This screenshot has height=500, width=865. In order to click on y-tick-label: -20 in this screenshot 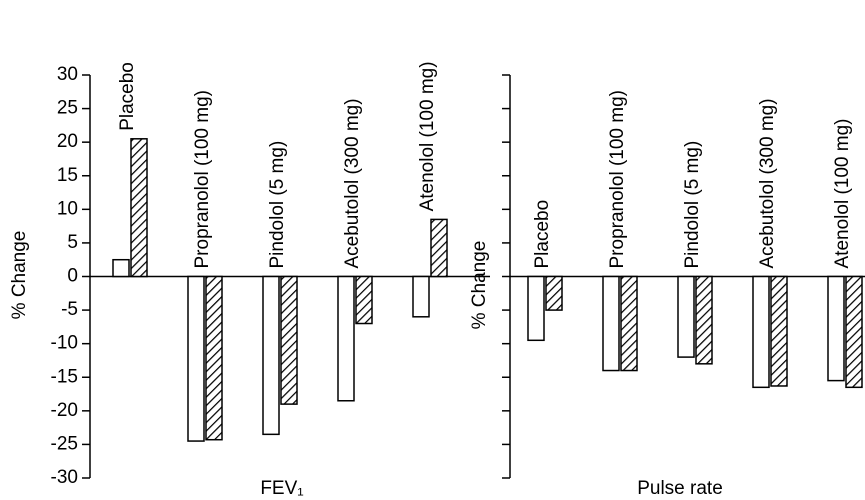, I will do `click(64, 410)`.